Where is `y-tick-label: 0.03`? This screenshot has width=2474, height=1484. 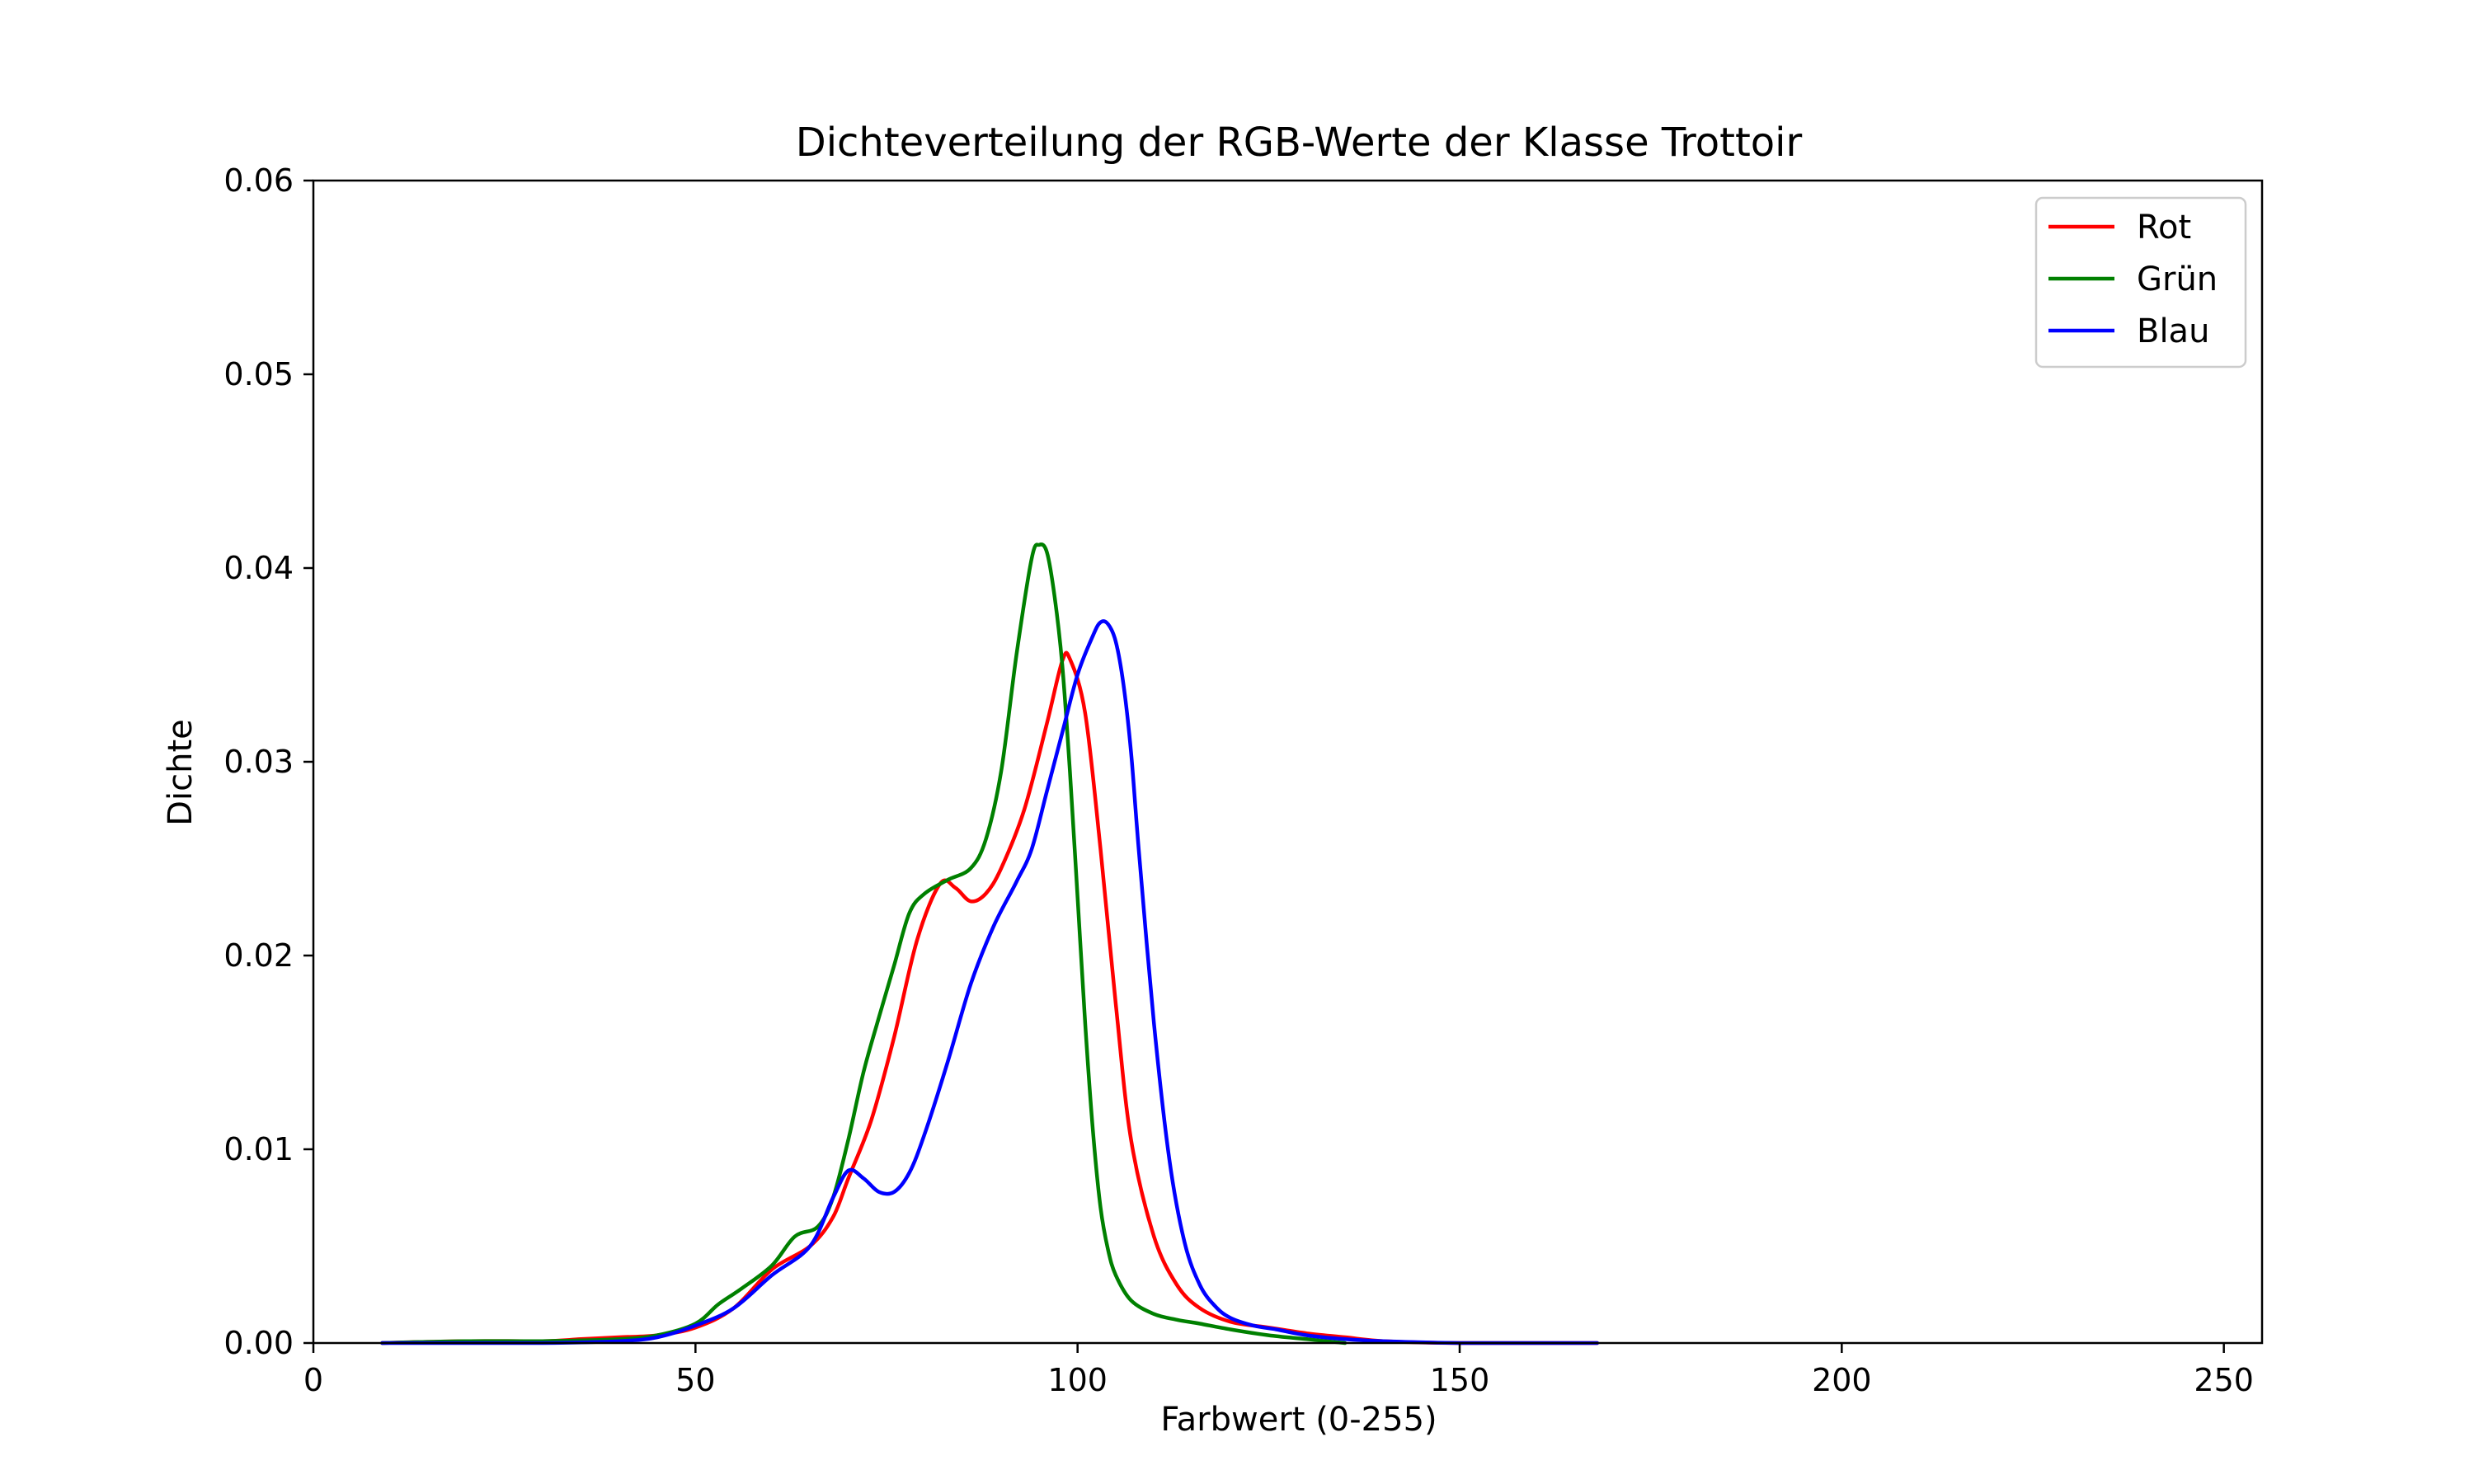 y-tick-label: 0.03 is located at coordinates (258, 762).